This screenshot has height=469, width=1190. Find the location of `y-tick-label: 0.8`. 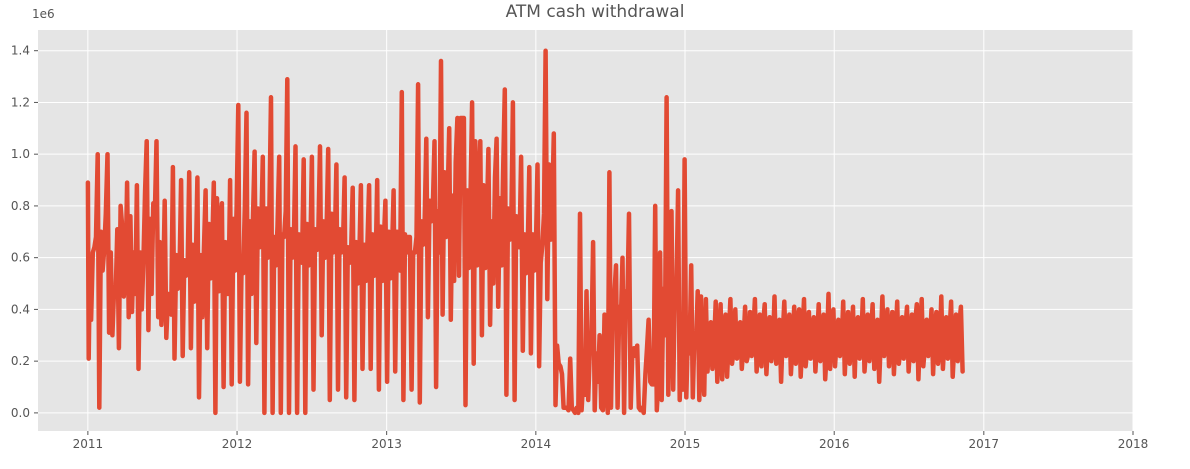

y-tick-label: 0.8 is located at coordinates (20, 206).